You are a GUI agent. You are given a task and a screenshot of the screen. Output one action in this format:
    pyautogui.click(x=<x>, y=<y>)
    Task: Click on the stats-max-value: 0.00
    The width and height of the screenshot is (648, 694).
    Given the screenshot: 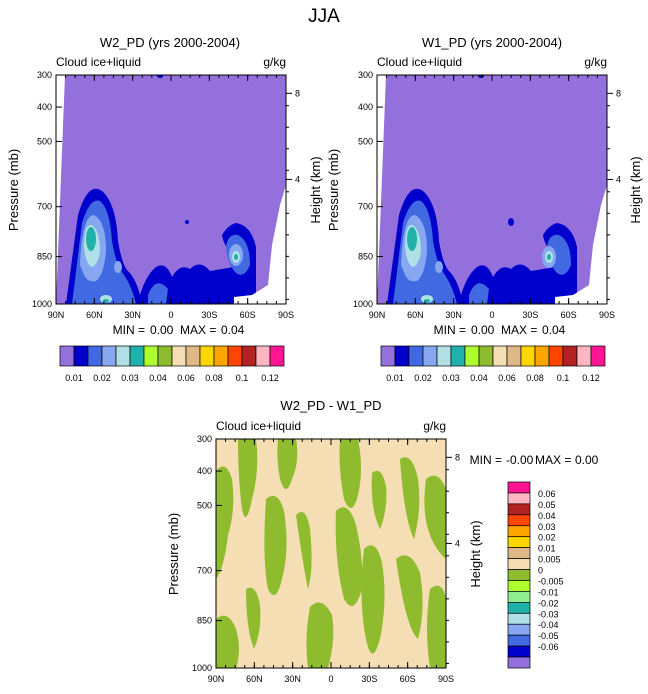 What is the action you would take?
    pyautogui.click(x=587, y=460)
    